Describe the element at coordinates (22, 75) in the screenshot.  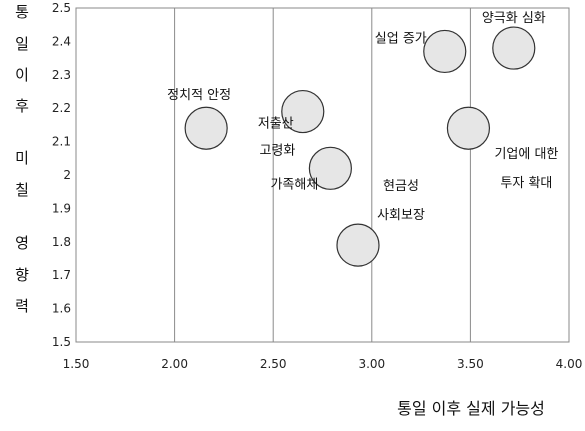
I see `y-axis-label-char: 이` at that location.